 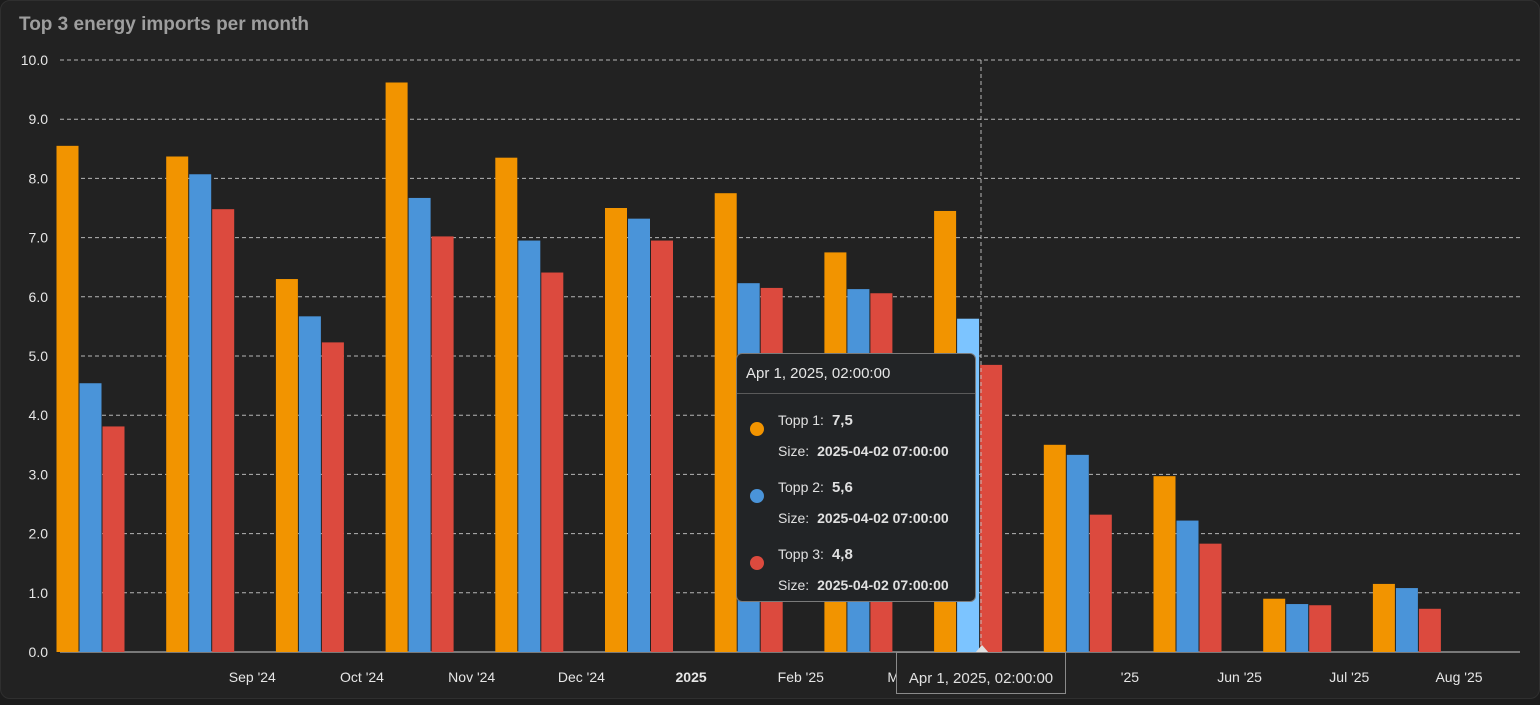 I want to click on tooltip-series-value: 4,8, so click(x=842, y=554).